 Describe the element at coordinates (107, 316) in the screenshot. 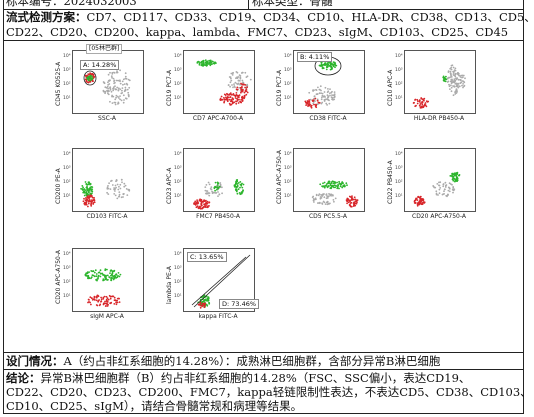

I see `x-axis-label: sIgM APC-A` at that location.